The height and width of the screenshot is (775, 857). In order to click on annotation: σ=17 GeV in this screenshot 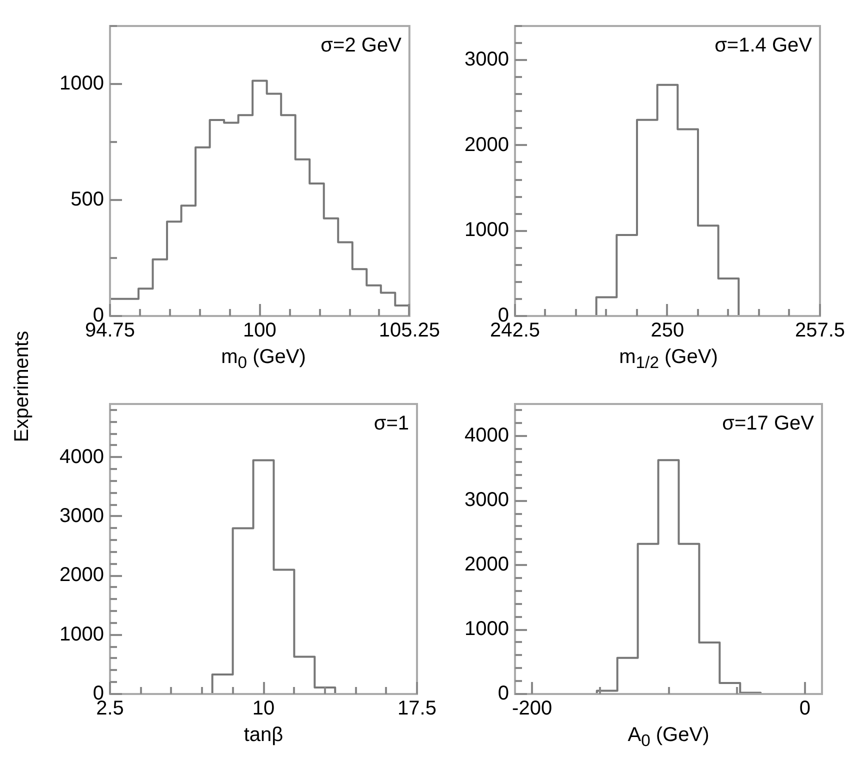, I will do `click(768, 423)`.